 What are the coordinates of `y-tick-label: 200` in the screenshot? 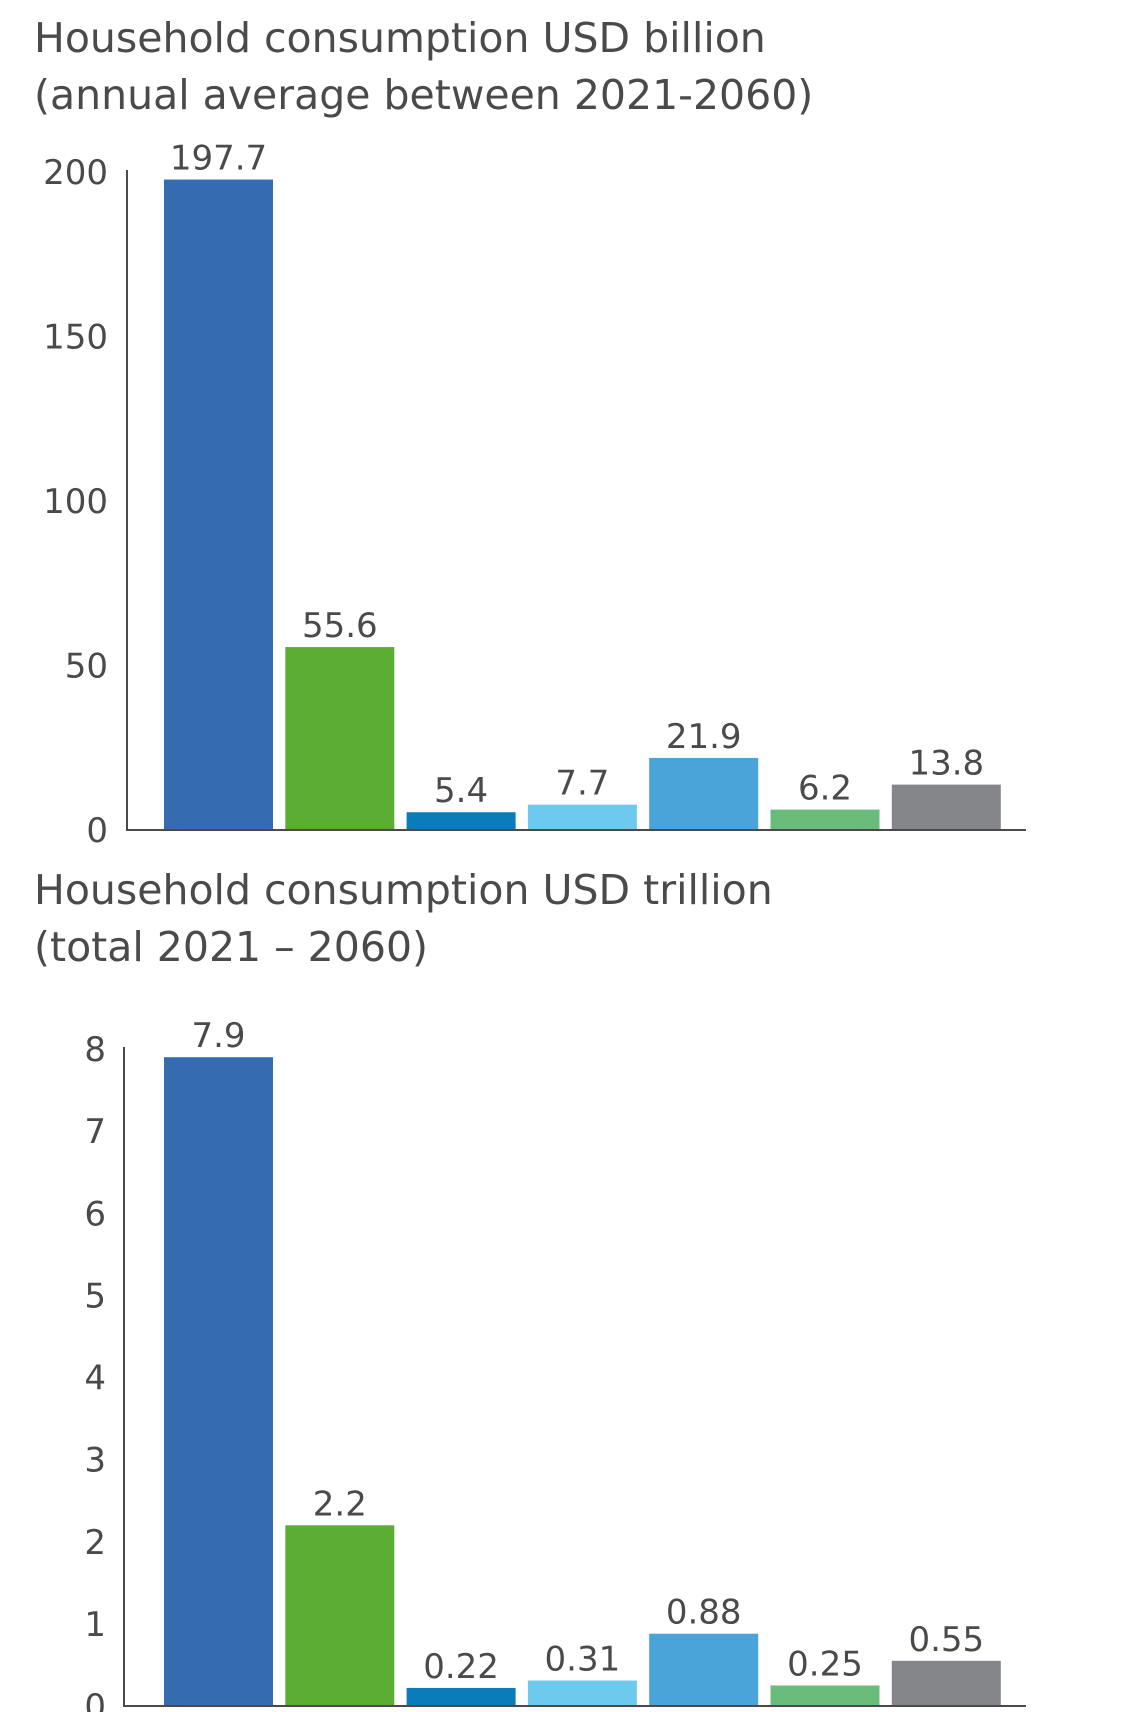 It's located at (75, 173).